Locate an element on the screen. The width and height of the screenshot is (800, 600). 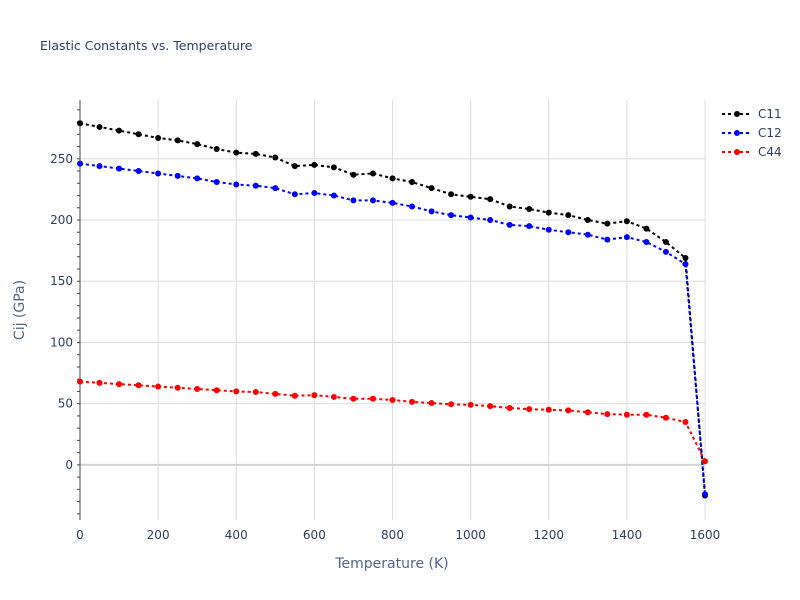
legend-item-c12: C12 is located at coordinates (752, 133).